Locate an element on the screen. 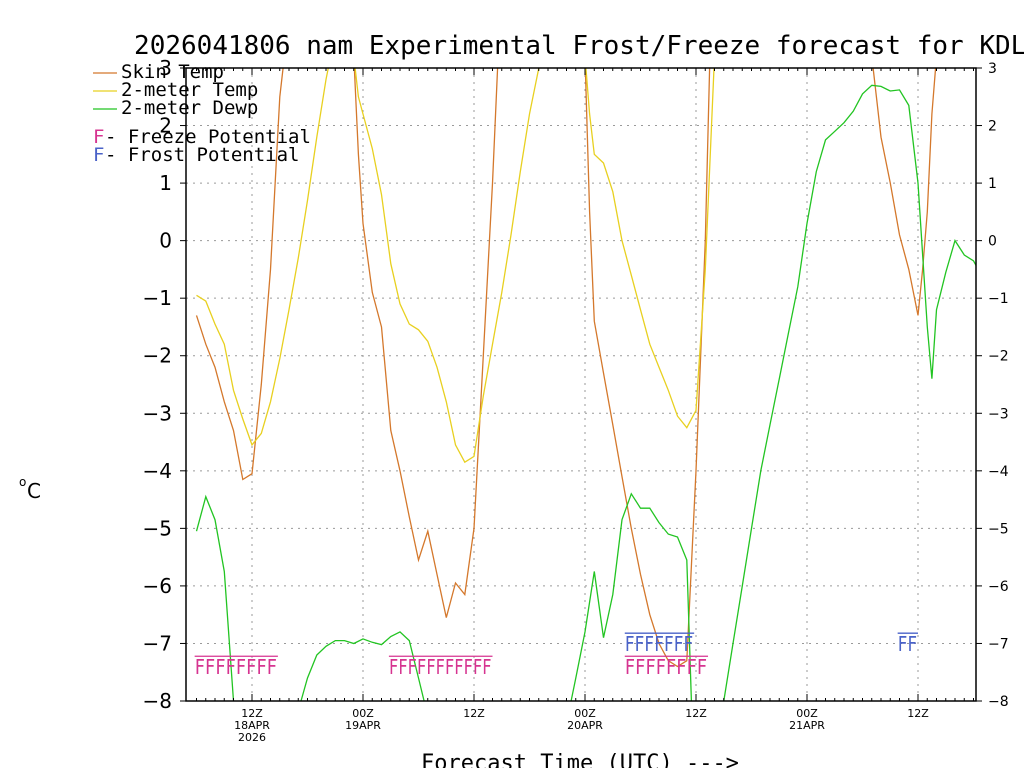 This screenshot has height=768, width=1024. frost-potential-marker: FFFFFFF is located at coordinates (659, 644).